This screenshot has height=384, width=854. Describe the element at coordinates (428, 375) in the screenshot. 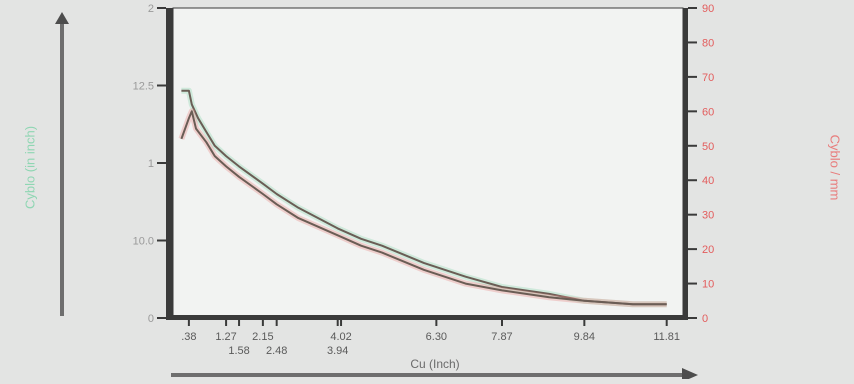

I see `bottom-axis-bar` at that location.